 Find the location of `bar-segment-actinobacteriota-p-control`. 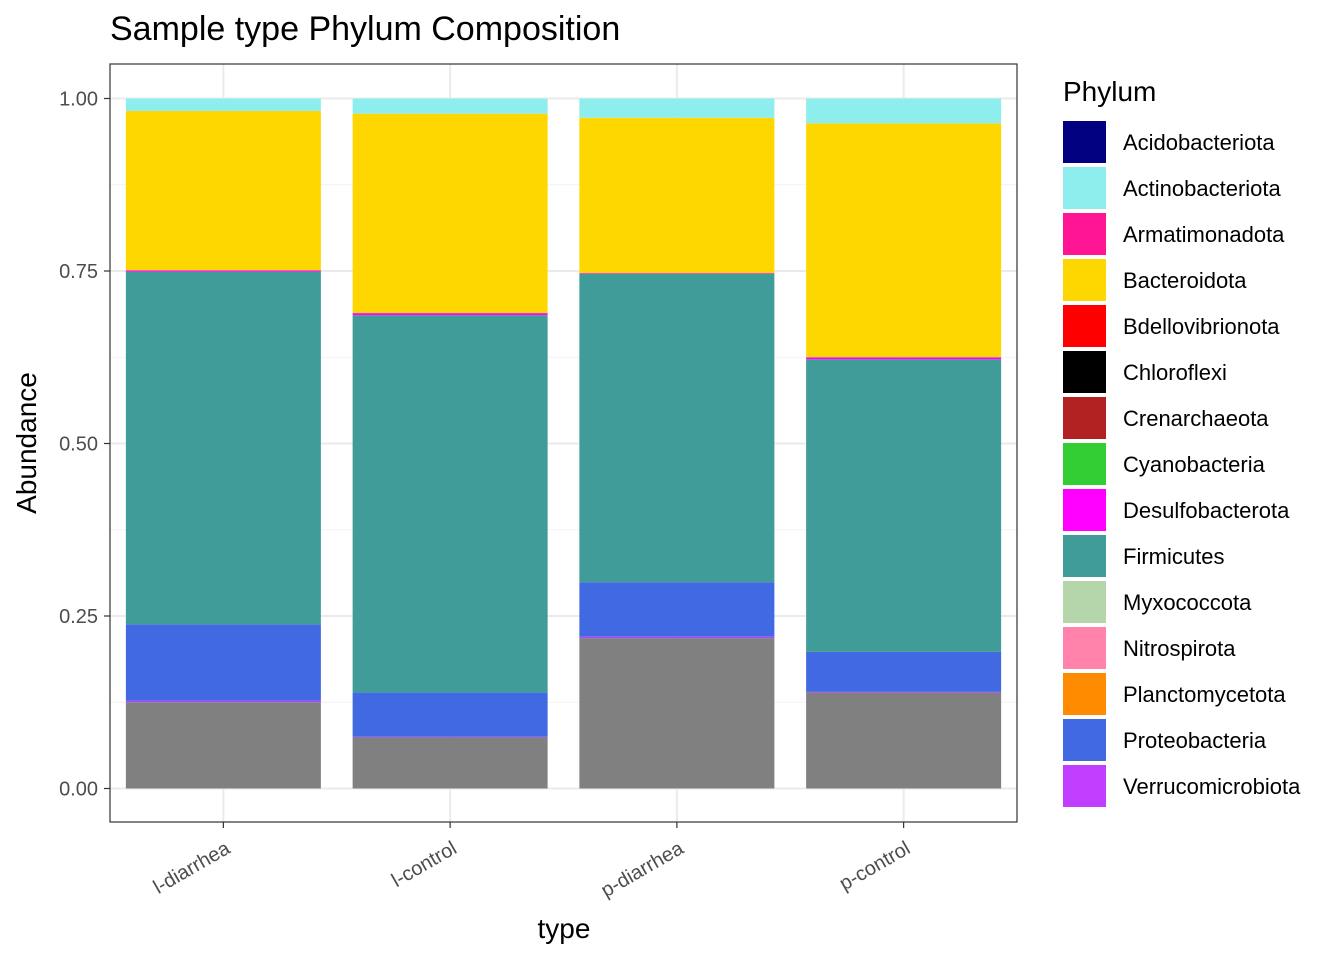

bar-segment-actinobacteriota-p-control is located at coordinates (904, 111).